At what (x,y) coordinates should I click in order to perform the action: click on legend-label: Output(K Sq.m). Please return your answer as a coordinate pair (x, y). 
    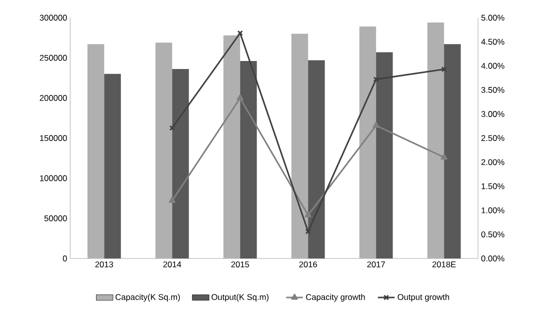
    Looking at the image, I should click on (240, 298).